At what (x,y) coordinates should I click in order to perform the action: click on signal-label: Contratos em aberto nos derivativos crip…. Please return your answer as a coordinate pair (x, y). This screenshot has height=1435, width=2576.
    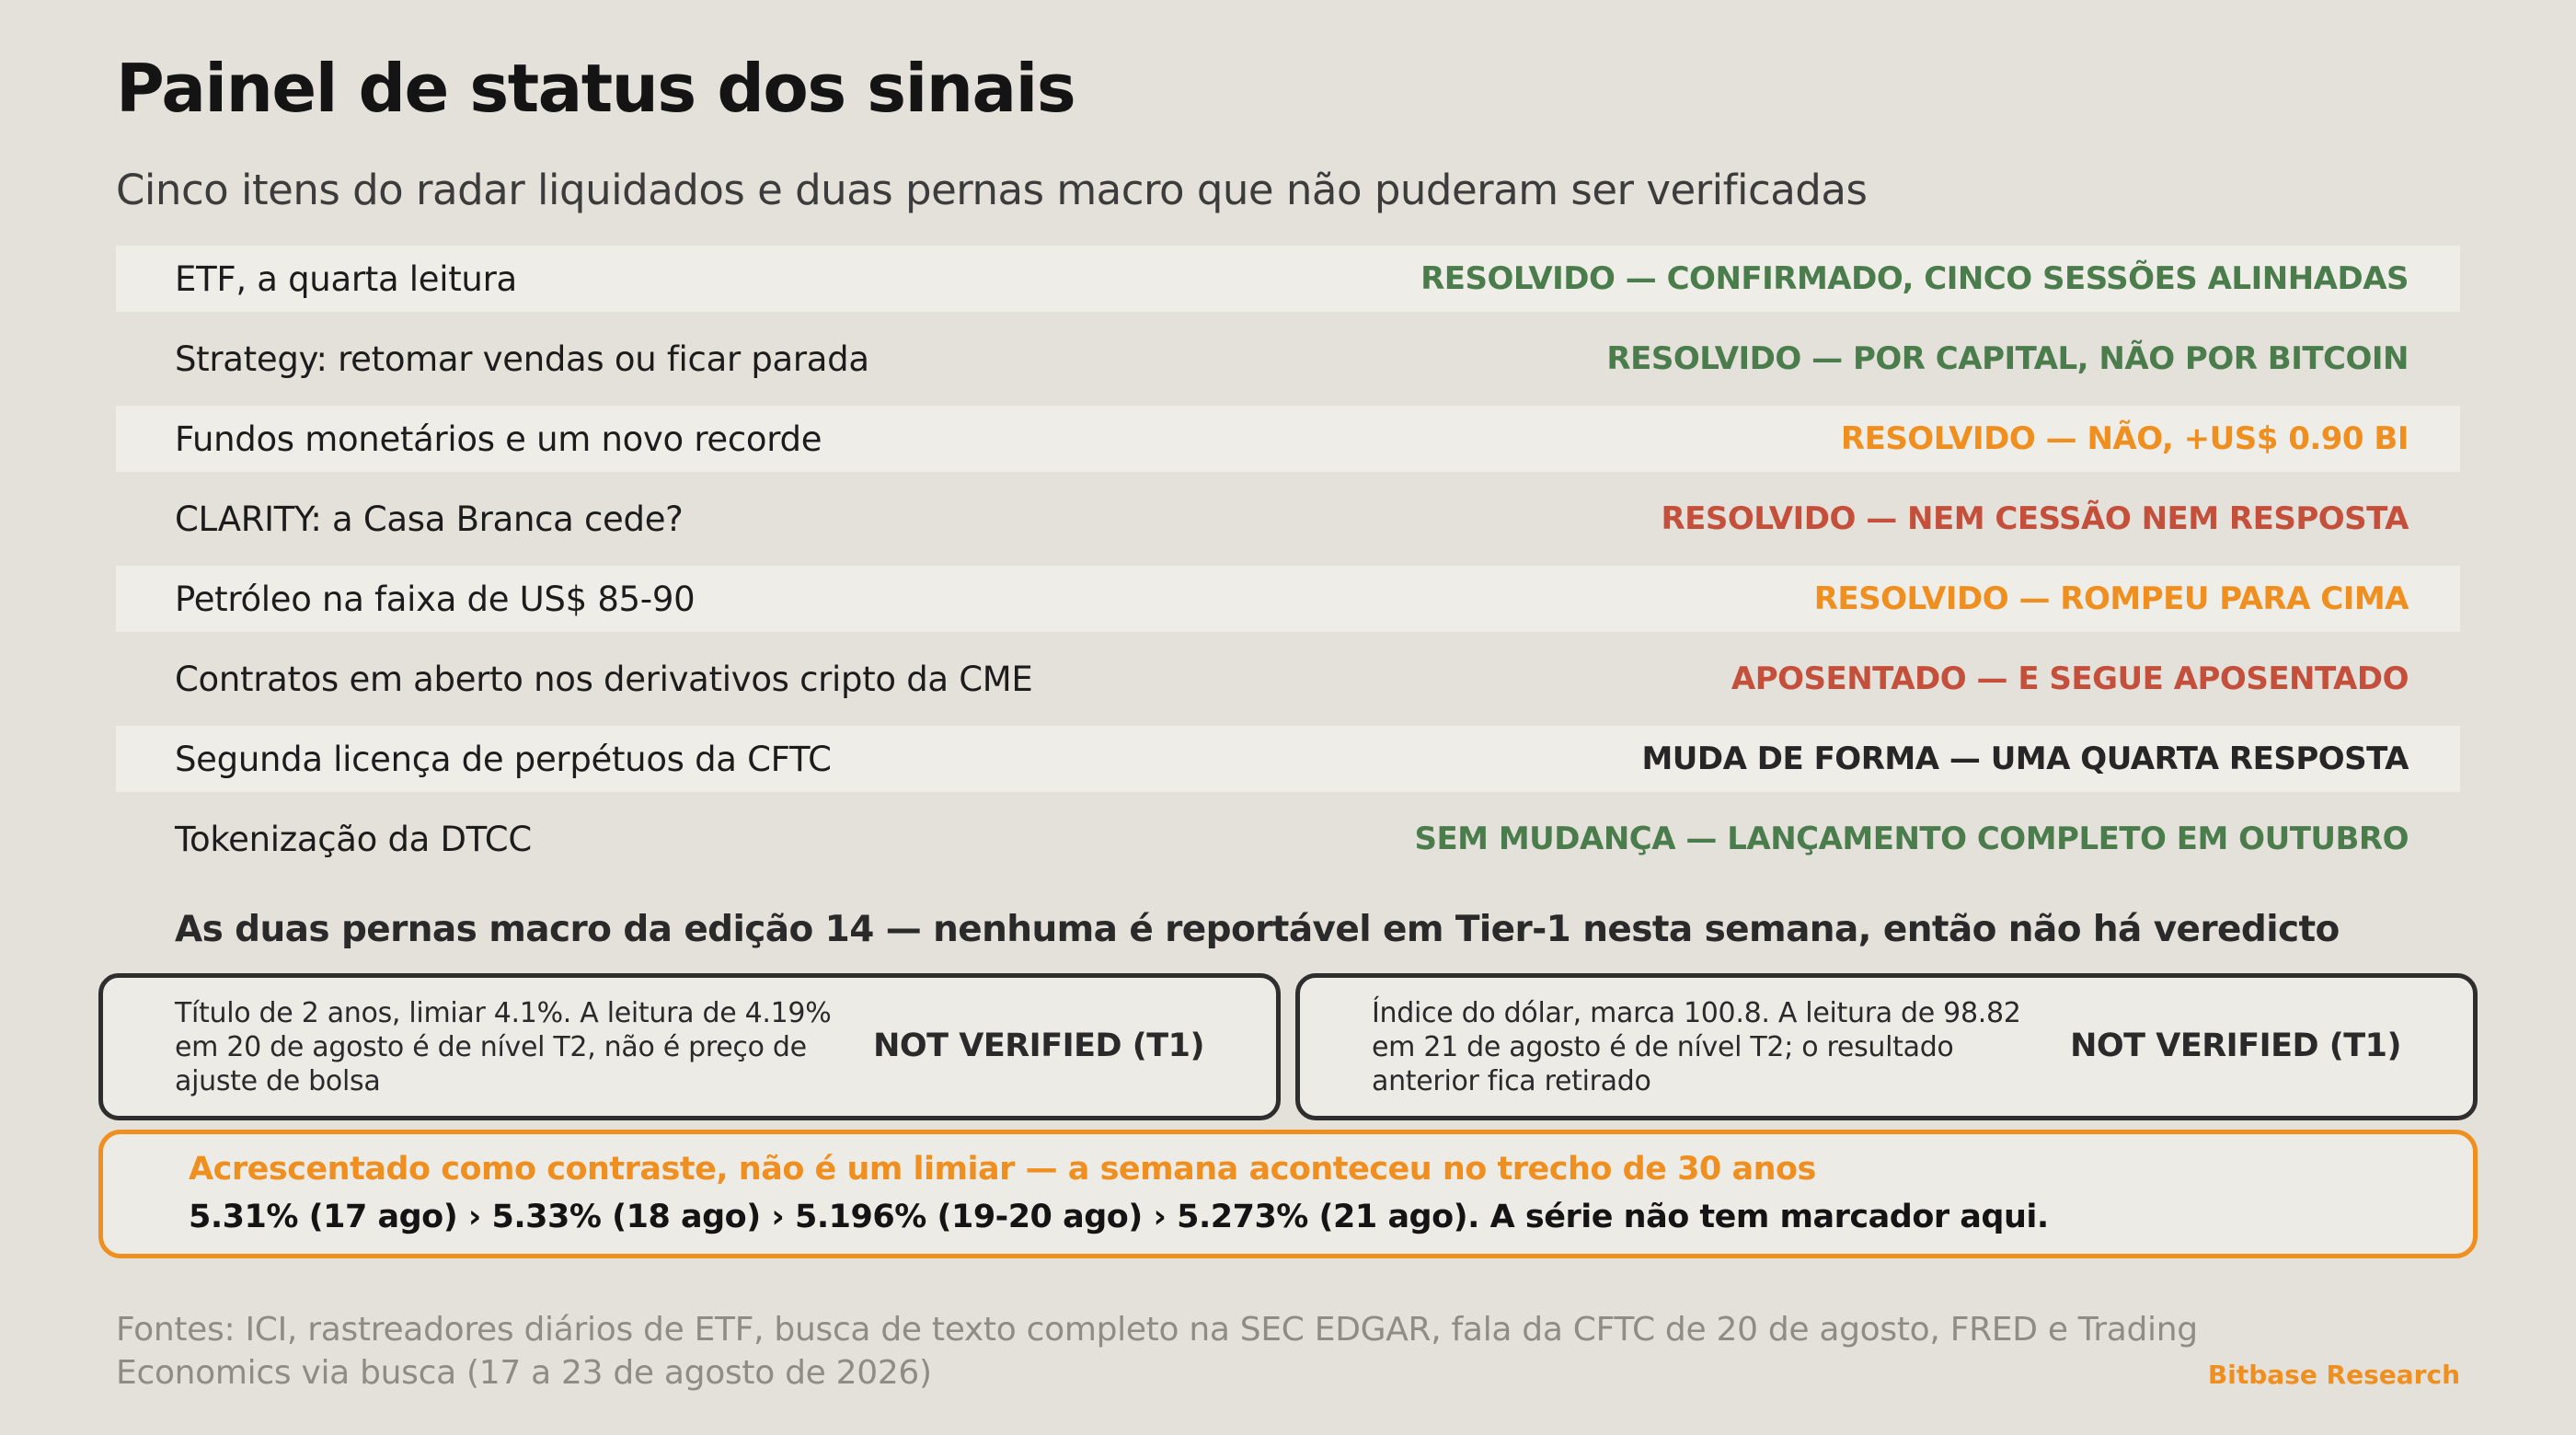
    Looking at the image, I should click on (604, 679).